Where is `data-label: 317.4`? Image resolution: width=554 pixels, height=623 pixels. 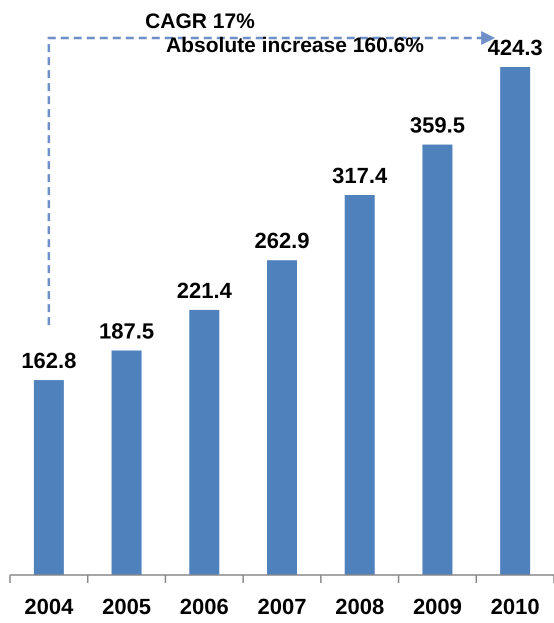 data-label: 317.4 is located at coordinates (360, 175).